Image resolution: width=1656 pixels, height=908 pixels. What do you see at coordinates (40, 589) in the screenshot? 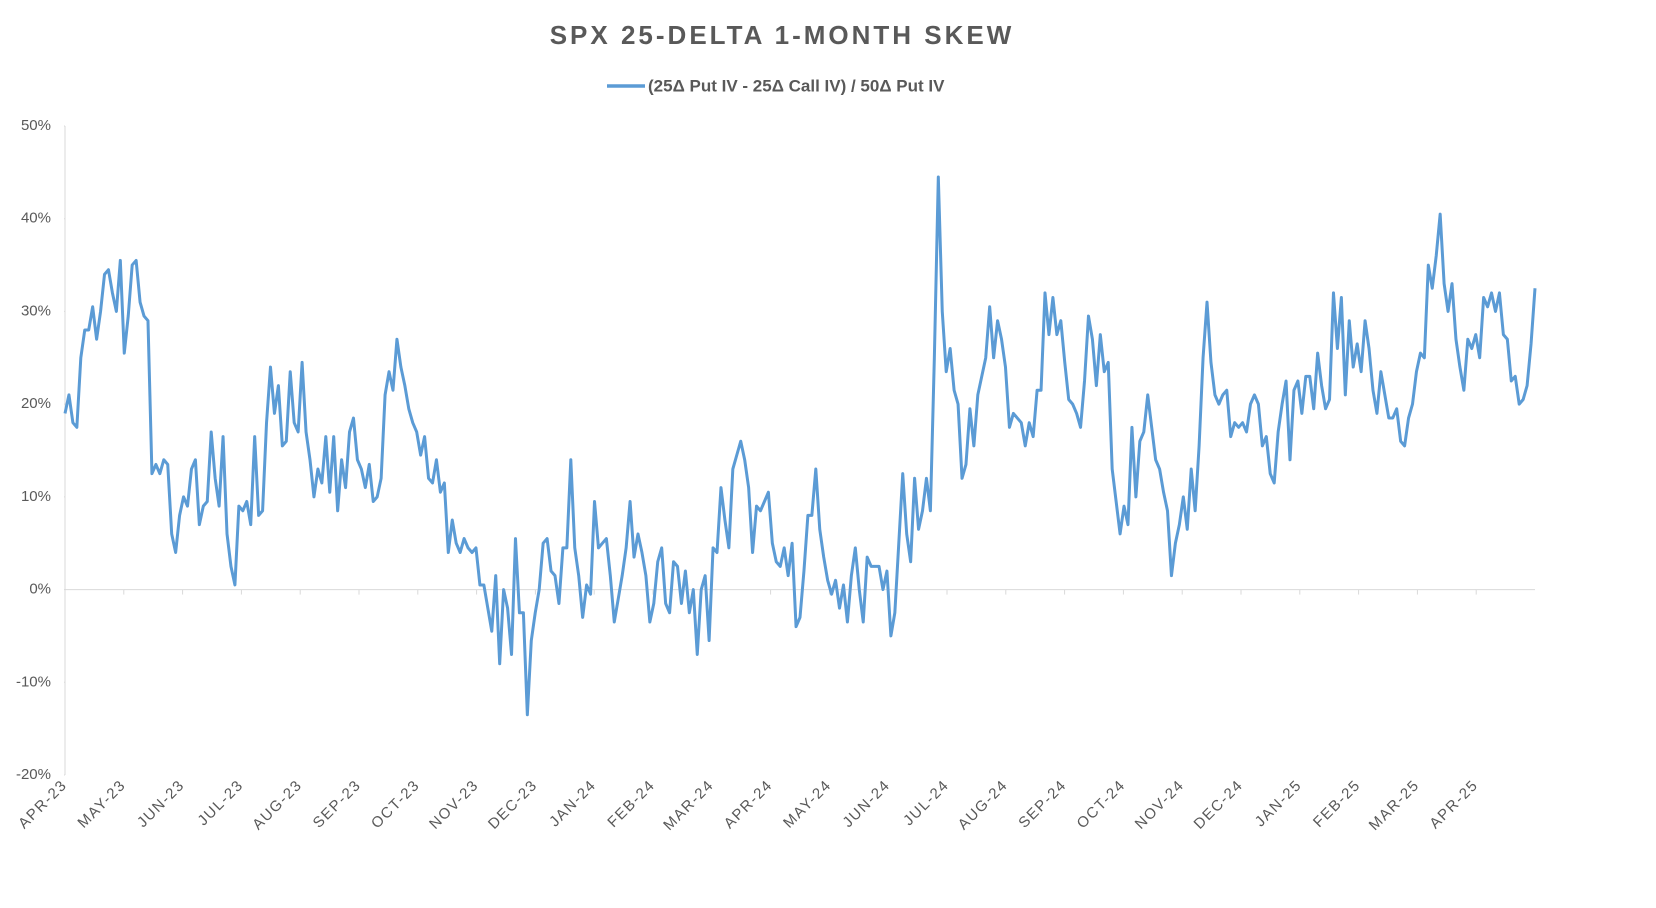
I see `y-tick-label: 0%` at bounding box center [40, 589].